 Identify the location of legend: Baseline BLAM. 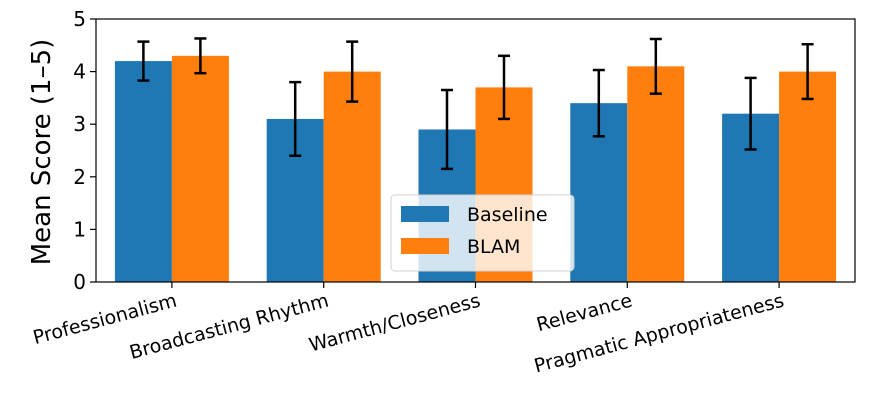
(482, 233).